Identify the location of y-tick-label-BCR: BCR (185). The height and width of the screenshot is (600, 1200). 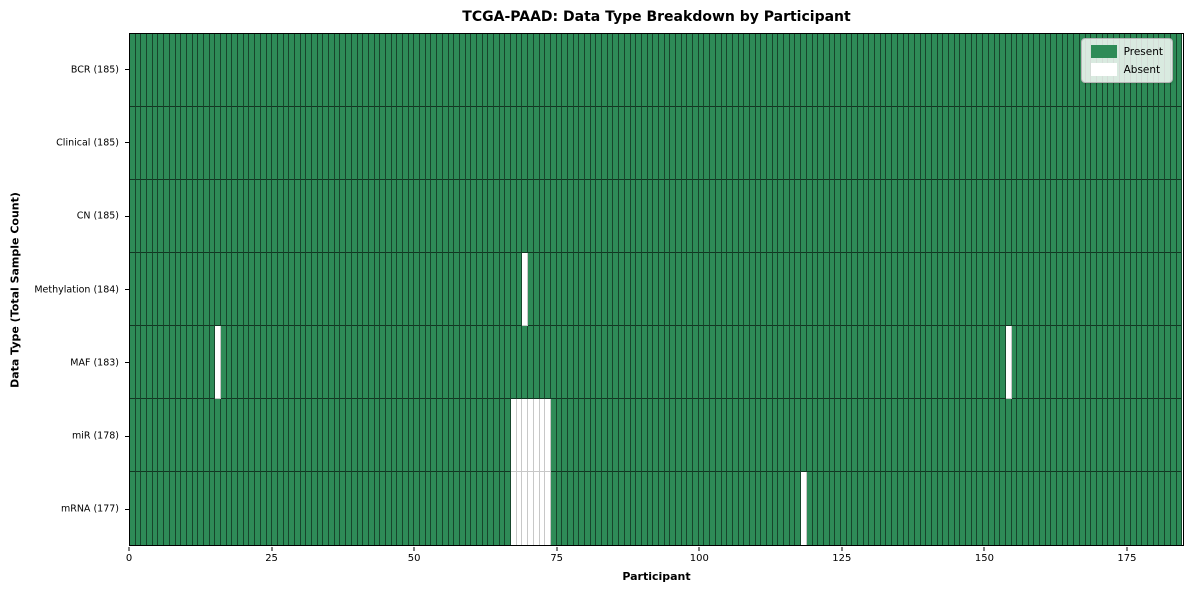
(94, 70).